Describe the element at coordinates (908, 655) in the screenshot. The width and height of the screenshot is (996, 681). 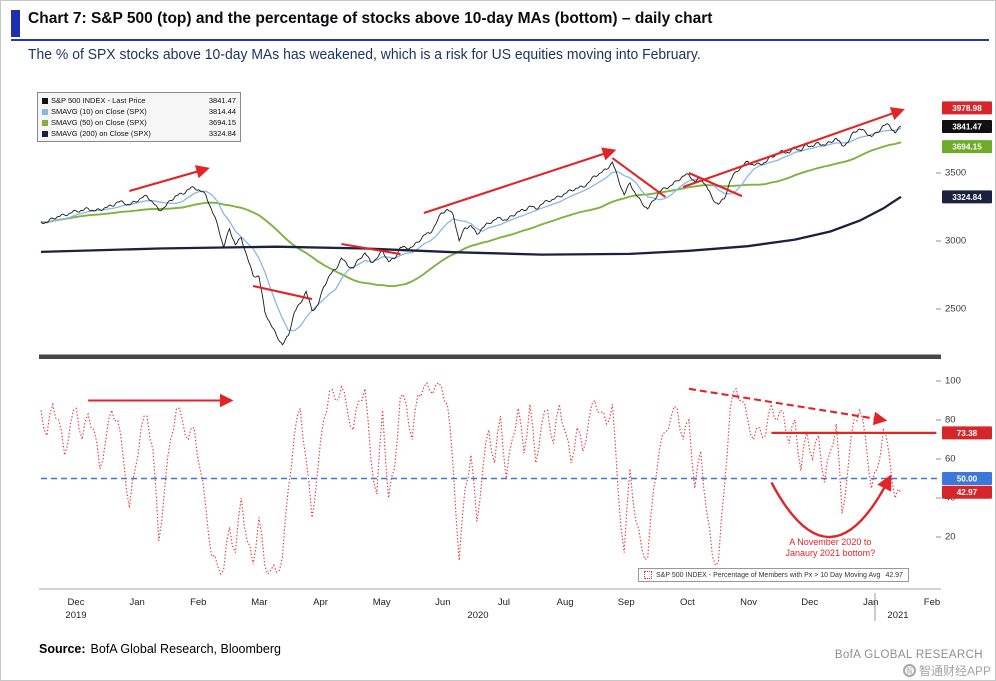
I see `bofa-global-research-label: BofA GLOBAL RESEARCH` at that location.